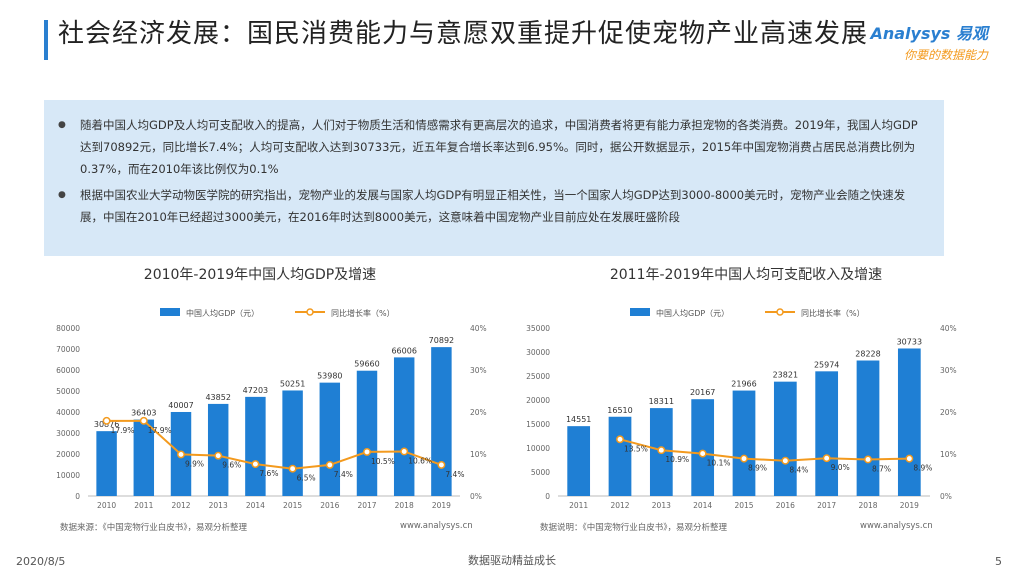  What do you see at coordinates (343, 474) in the screenshot?
I see `growth-value-label: 7.4%` at bounding box center [343, 474].